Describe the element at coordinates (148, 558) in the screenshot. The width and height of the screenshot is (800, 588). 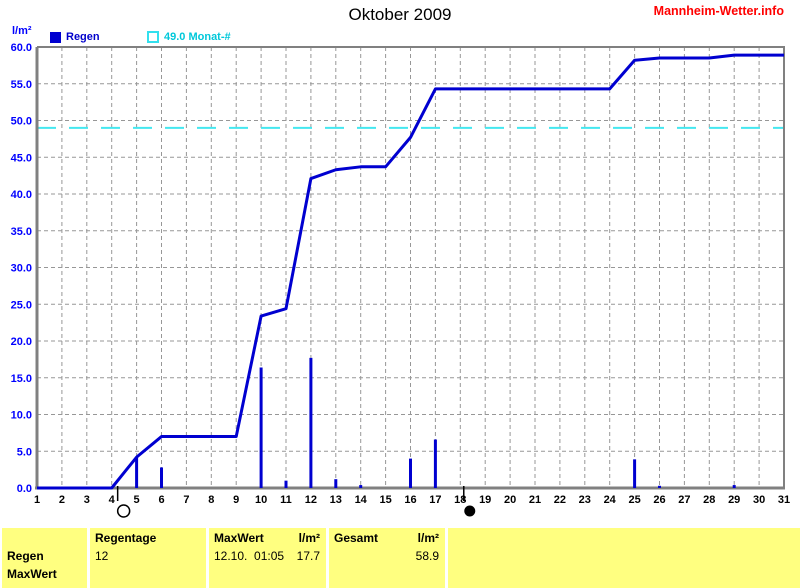
I see `regentage-cell: Regentage 12` at that location.